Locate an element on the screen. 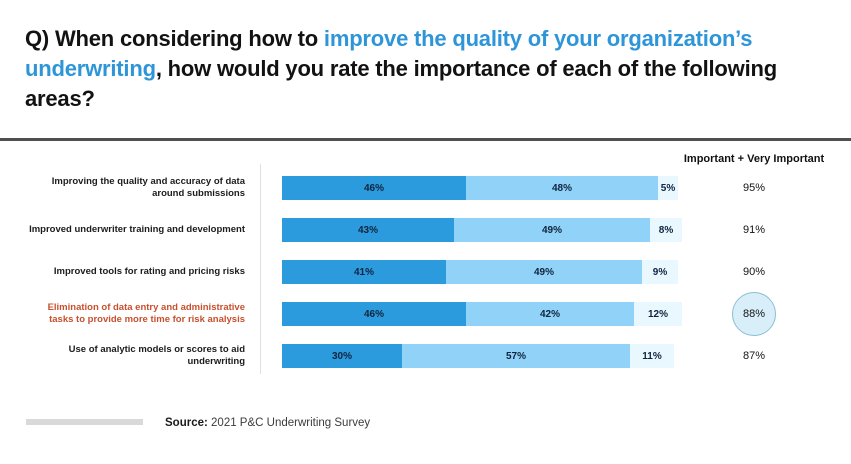  bar-segment-segment-1-dark-blue: 30% is located at coordinates (342, 356).